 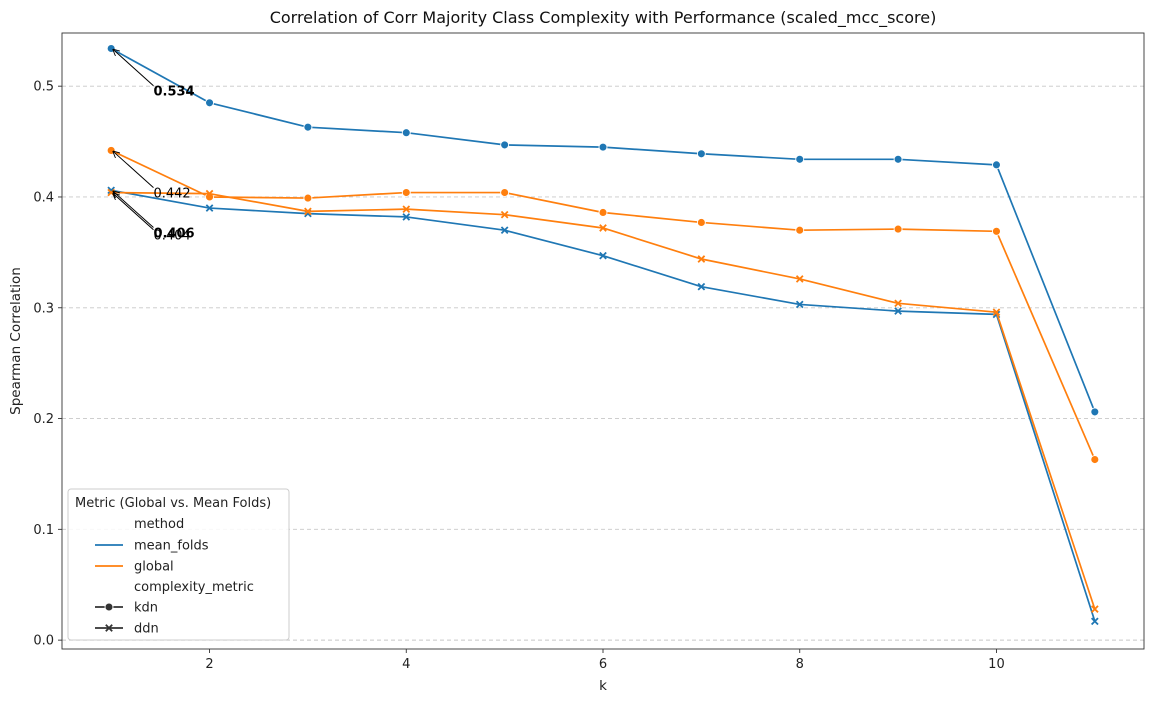 I want to click on legend-label-global: global, so click(x=154, y=567).